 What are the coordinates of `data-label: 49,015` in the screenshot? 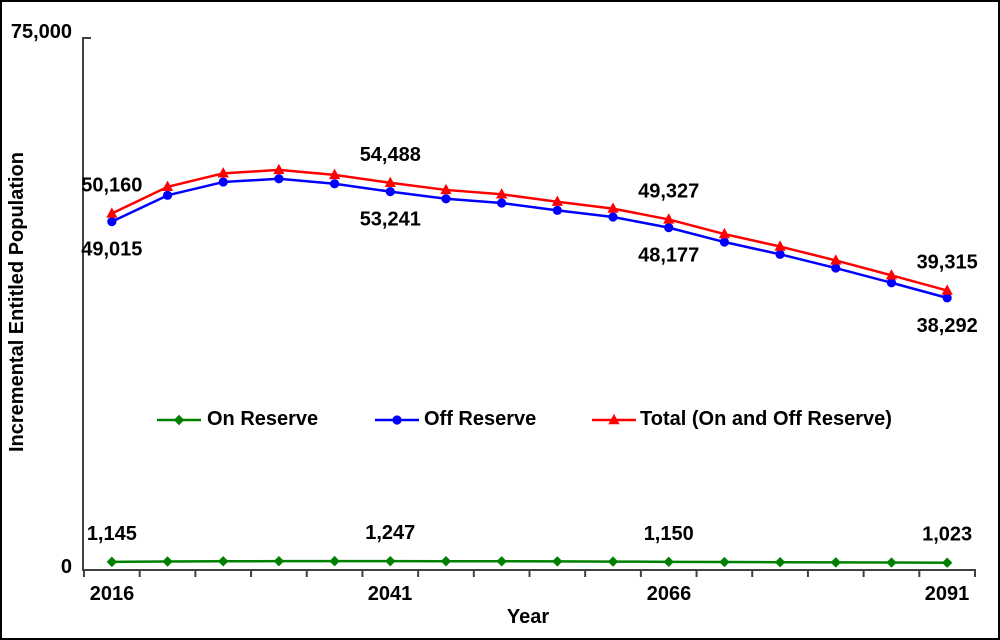 It's located at (111, 250).